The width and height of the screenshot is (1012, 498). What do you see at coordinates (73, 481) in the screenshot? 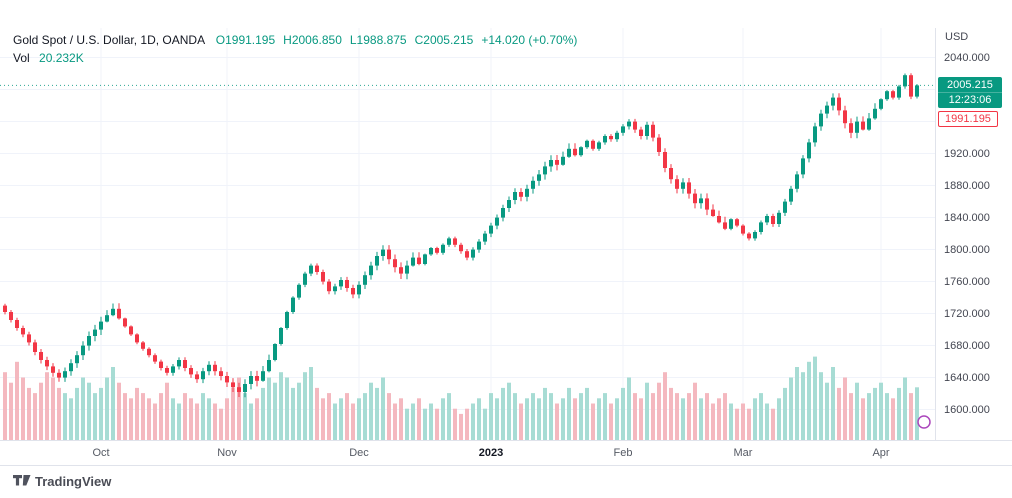
I see `tradingview-brand: TradingView` at bounding box center [73, 481].